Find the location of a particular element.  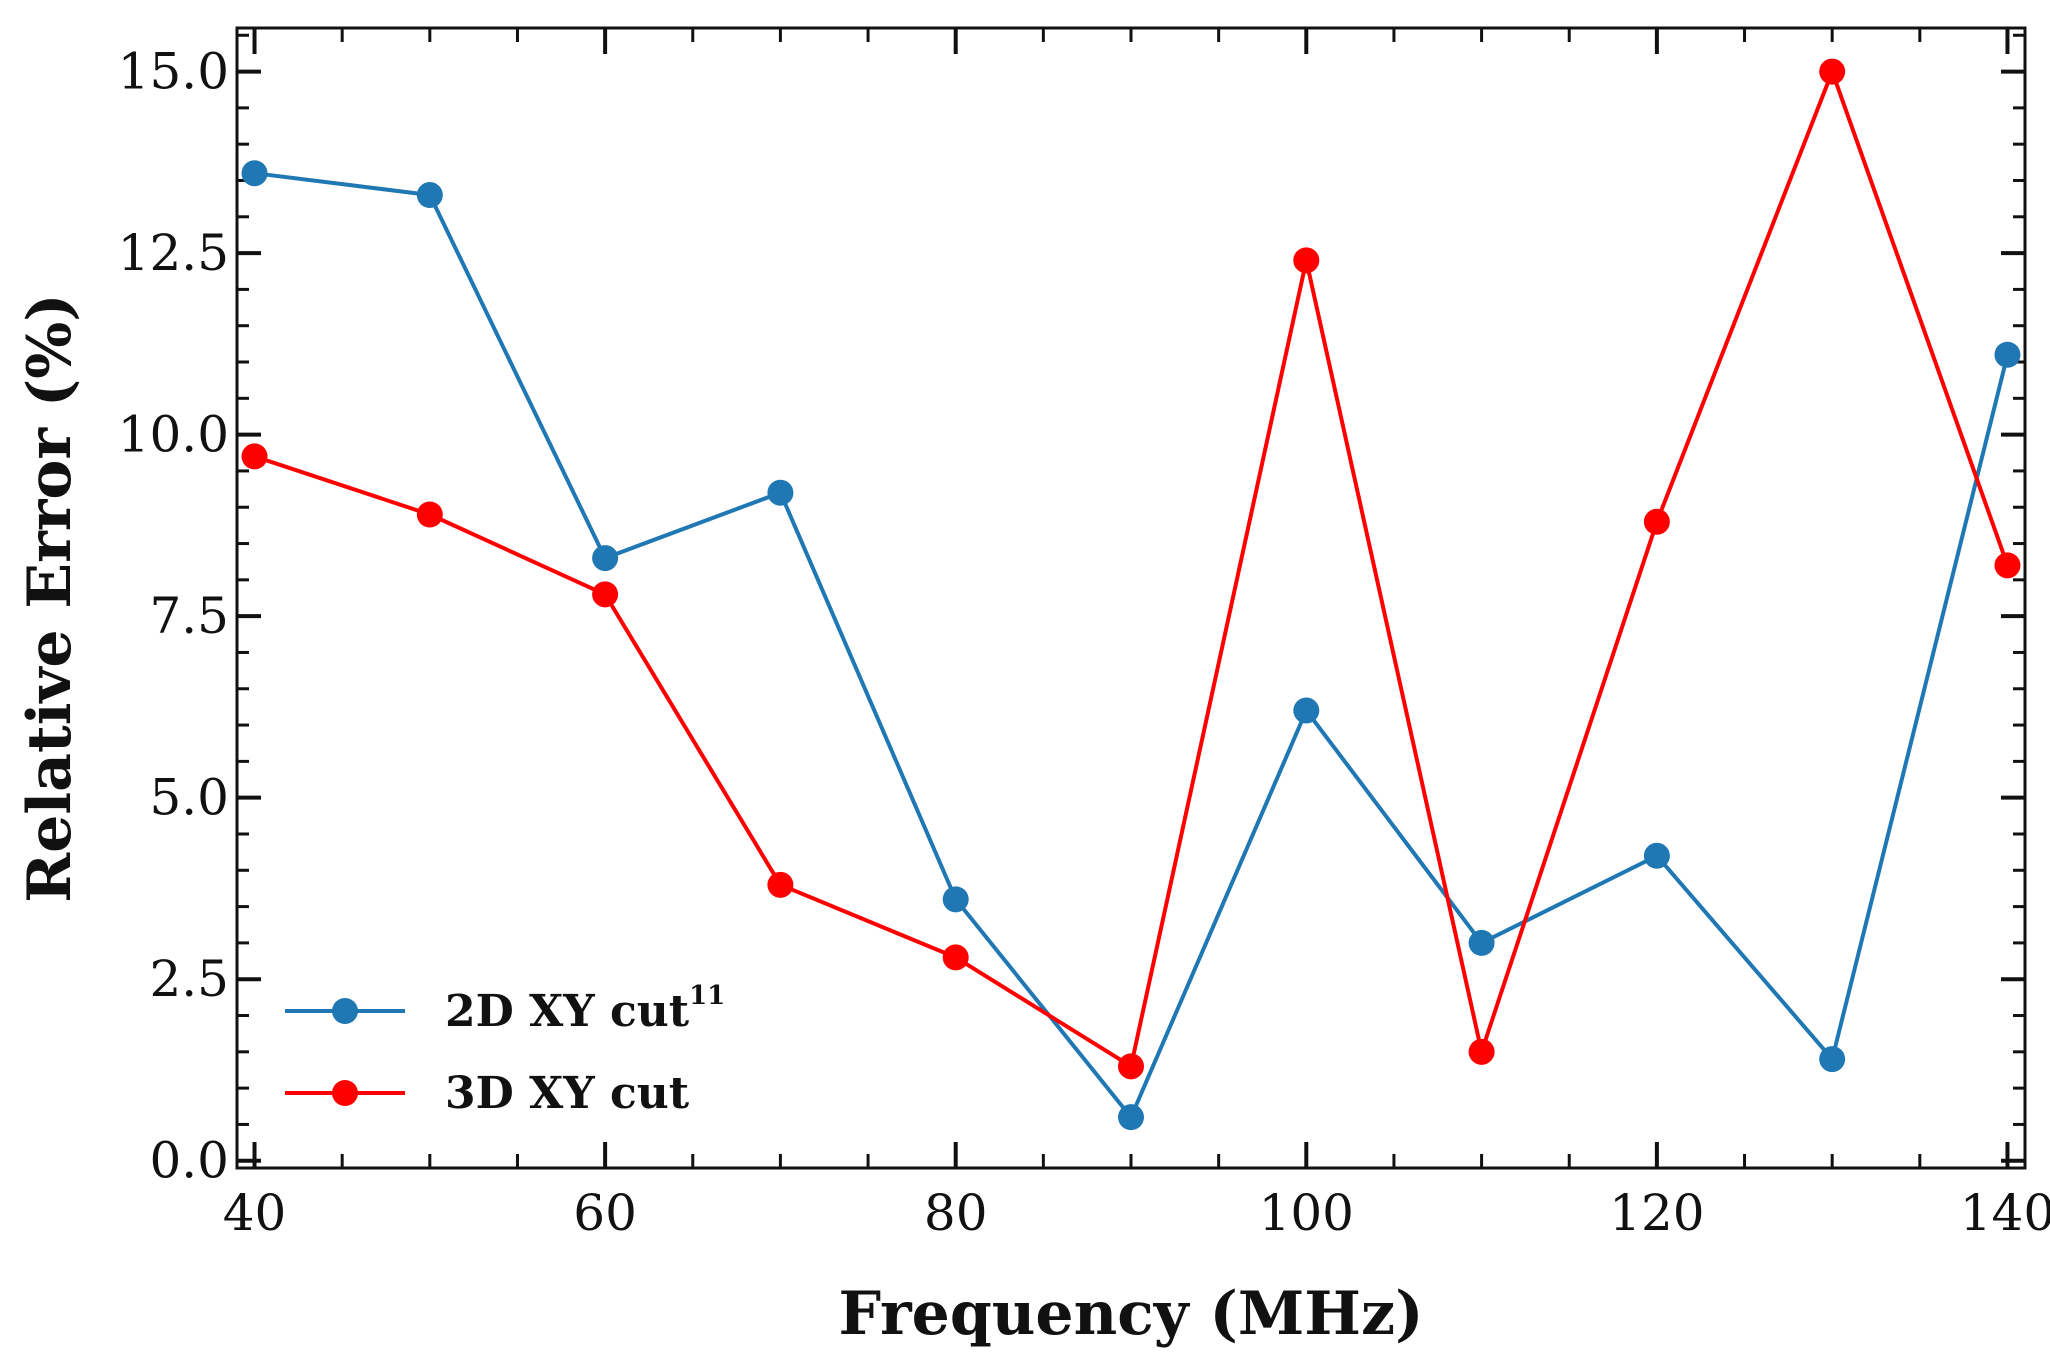

legend: 2D XY cut11 3D XY cut is located at coordinates (505, 1050).